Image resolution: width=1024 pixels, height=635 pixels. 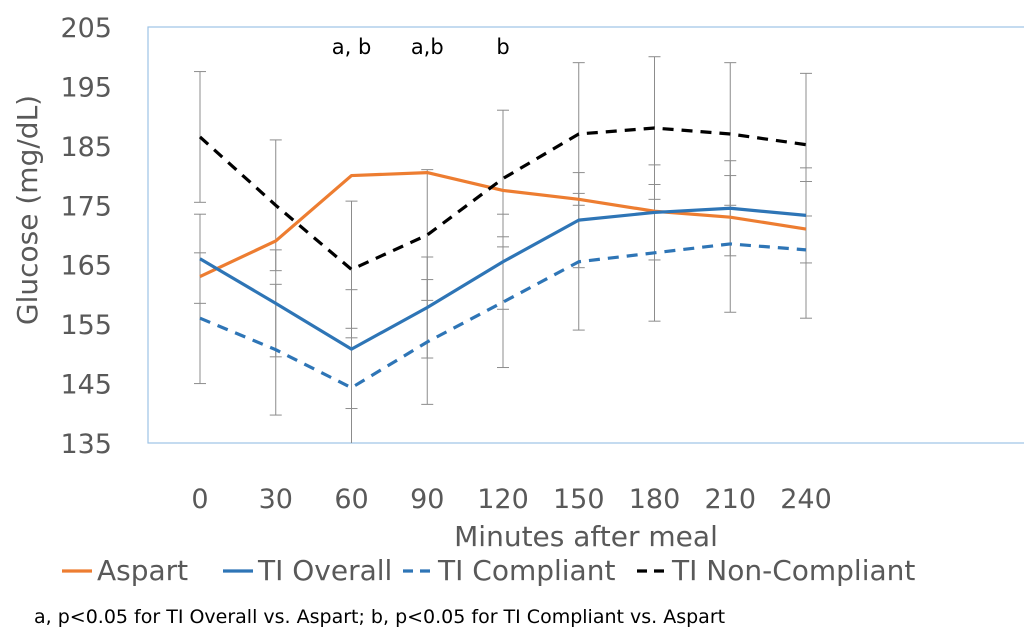 I want to click on legend-item-ti-compliant: TI Compliant, so click(x=509, y=570).